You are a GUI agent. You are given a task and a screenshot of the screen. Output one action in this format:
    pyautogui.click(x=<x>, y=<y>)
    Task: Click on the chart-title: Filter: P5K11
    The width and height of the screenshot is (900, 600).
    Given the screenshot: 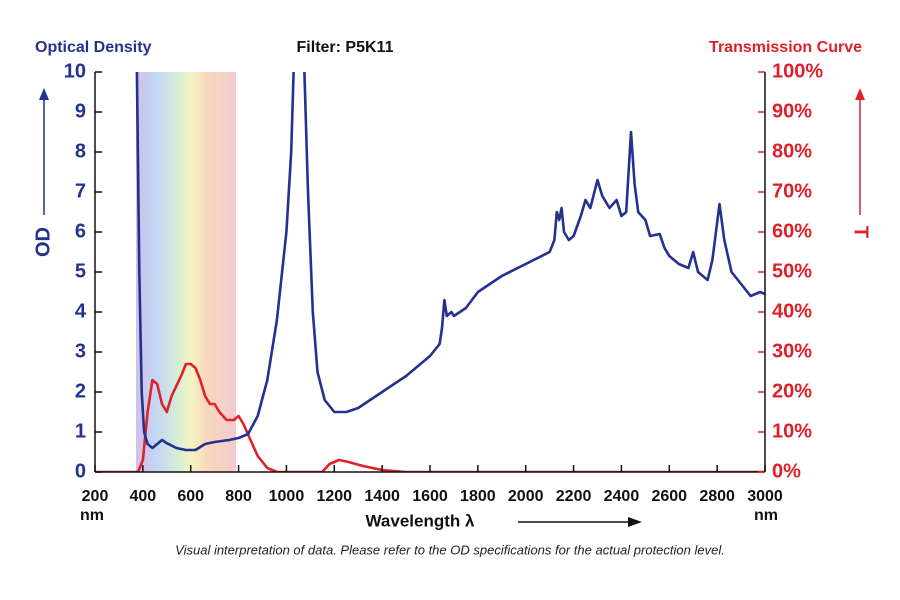 What is the action you would take?
    pyautogui.click(x=345, y=47)
    